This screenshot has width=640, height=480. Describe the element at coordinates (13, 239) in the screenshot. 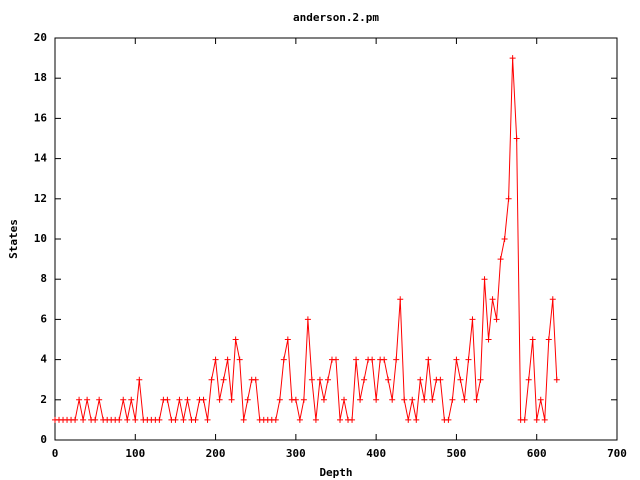

I see `y-axis-label: States` at that location.